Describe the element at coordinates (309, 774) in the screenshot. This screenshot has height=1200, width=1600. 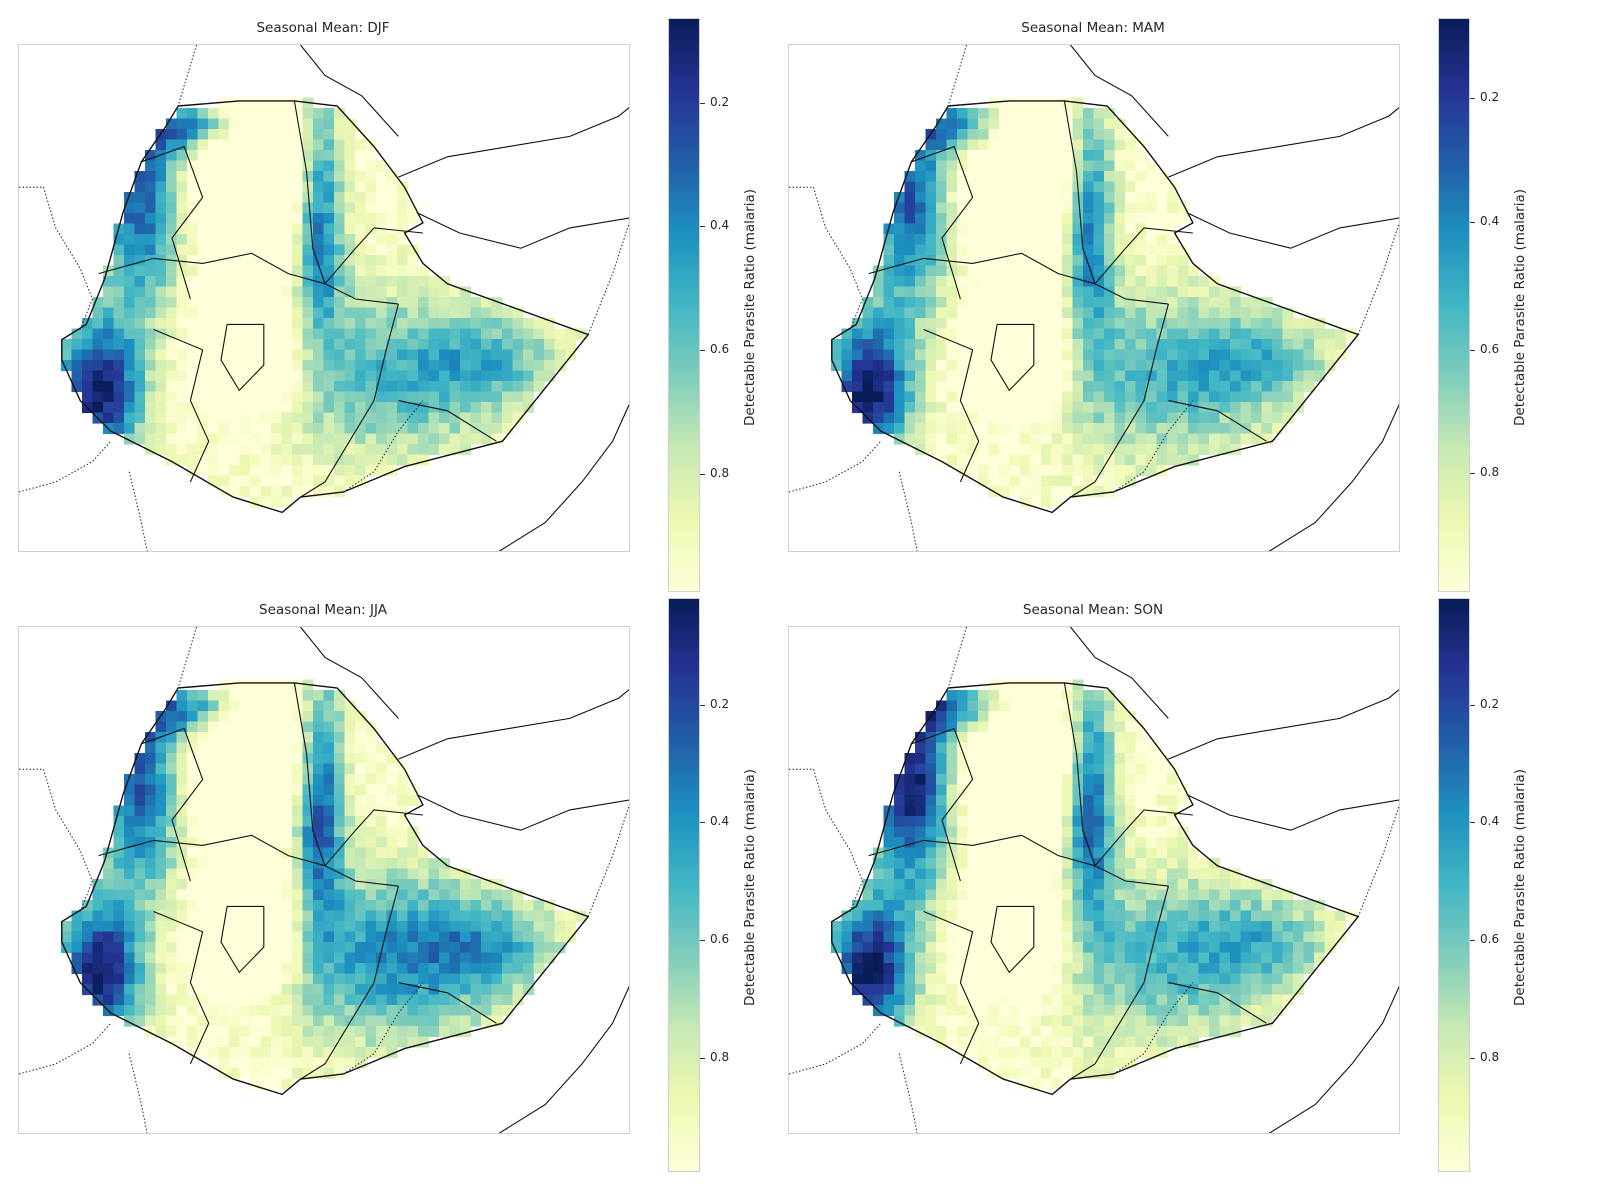
I see `region-border` at that location.